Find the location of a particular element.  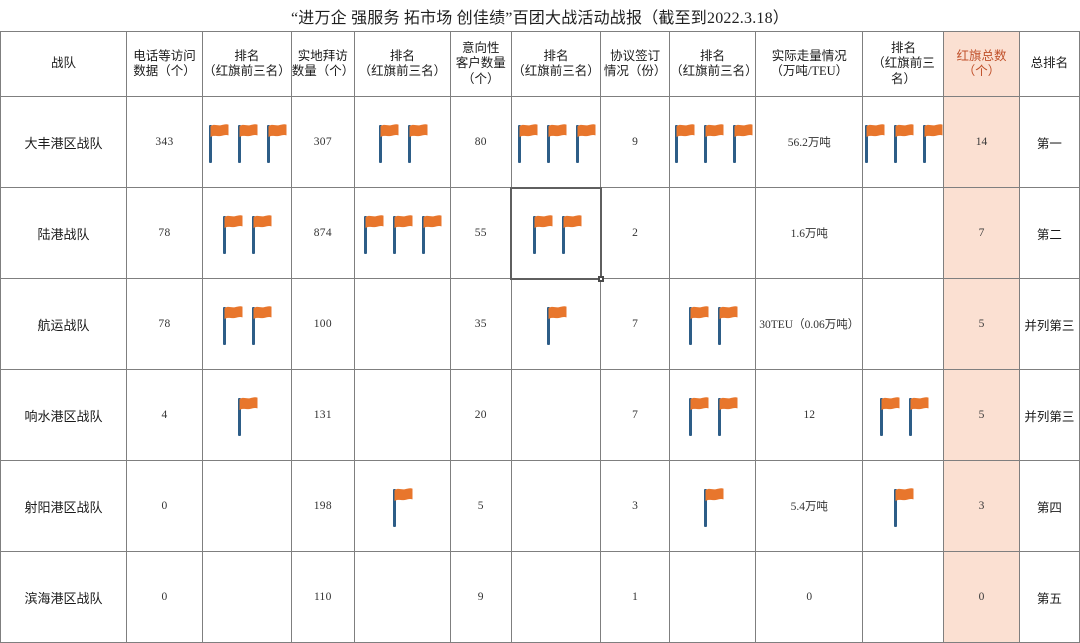

cell-agreements: 9 is located at coordinates (635, 142).